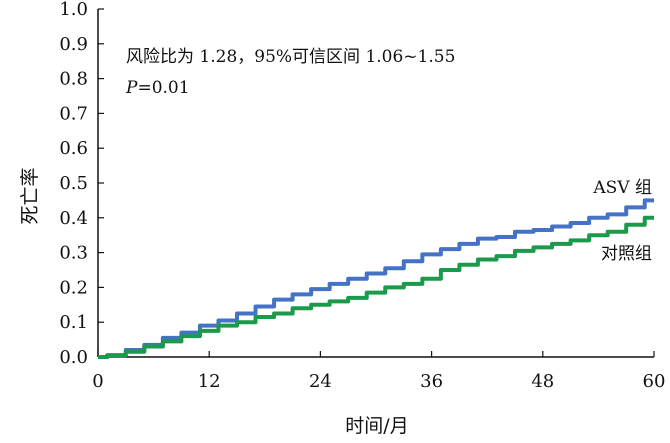 The image size is (670, 443). What do you see at coordinates (73, 183) in the screenshot?
I see `y-tick-label: 0.5` at bounding box center [73, 183].